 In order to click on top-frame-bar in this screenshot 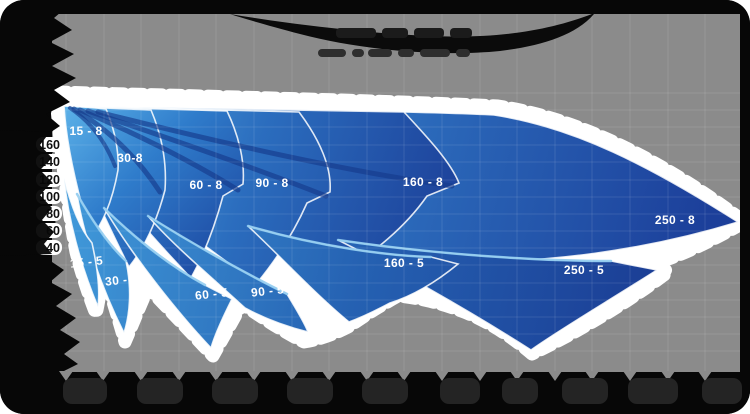, I will do `click(375, 7)`.